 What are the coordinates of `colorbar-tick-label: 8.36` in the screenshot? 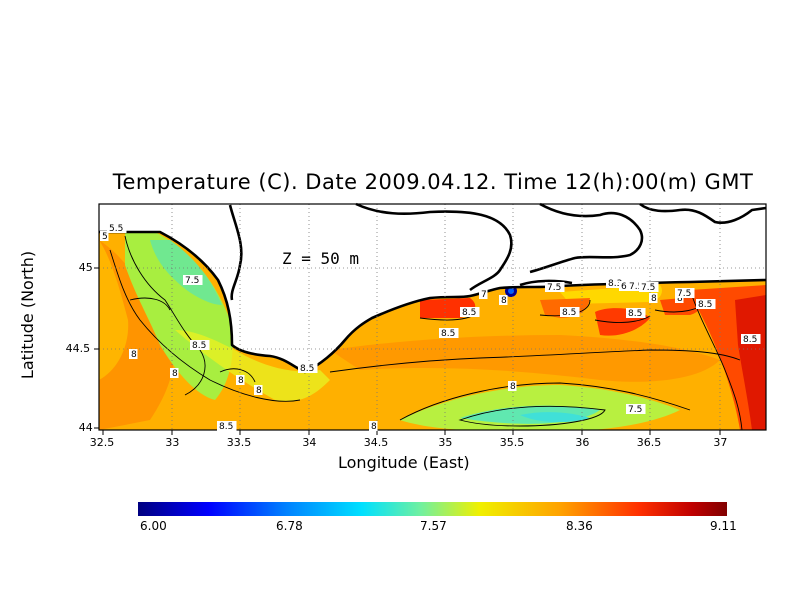 It's located at (579, 526).